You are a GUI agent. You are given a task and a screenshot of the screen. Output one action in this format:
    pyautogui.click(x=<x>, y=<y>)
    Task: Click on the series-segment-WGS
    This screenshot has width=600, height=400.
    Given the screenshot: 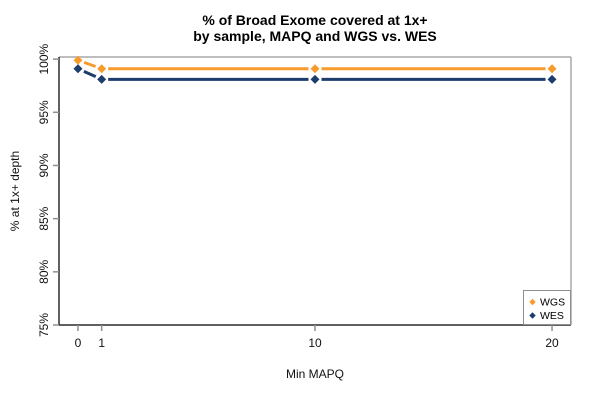 What is the action you would take?
    pyautogui.click(x=90, y=64)
    